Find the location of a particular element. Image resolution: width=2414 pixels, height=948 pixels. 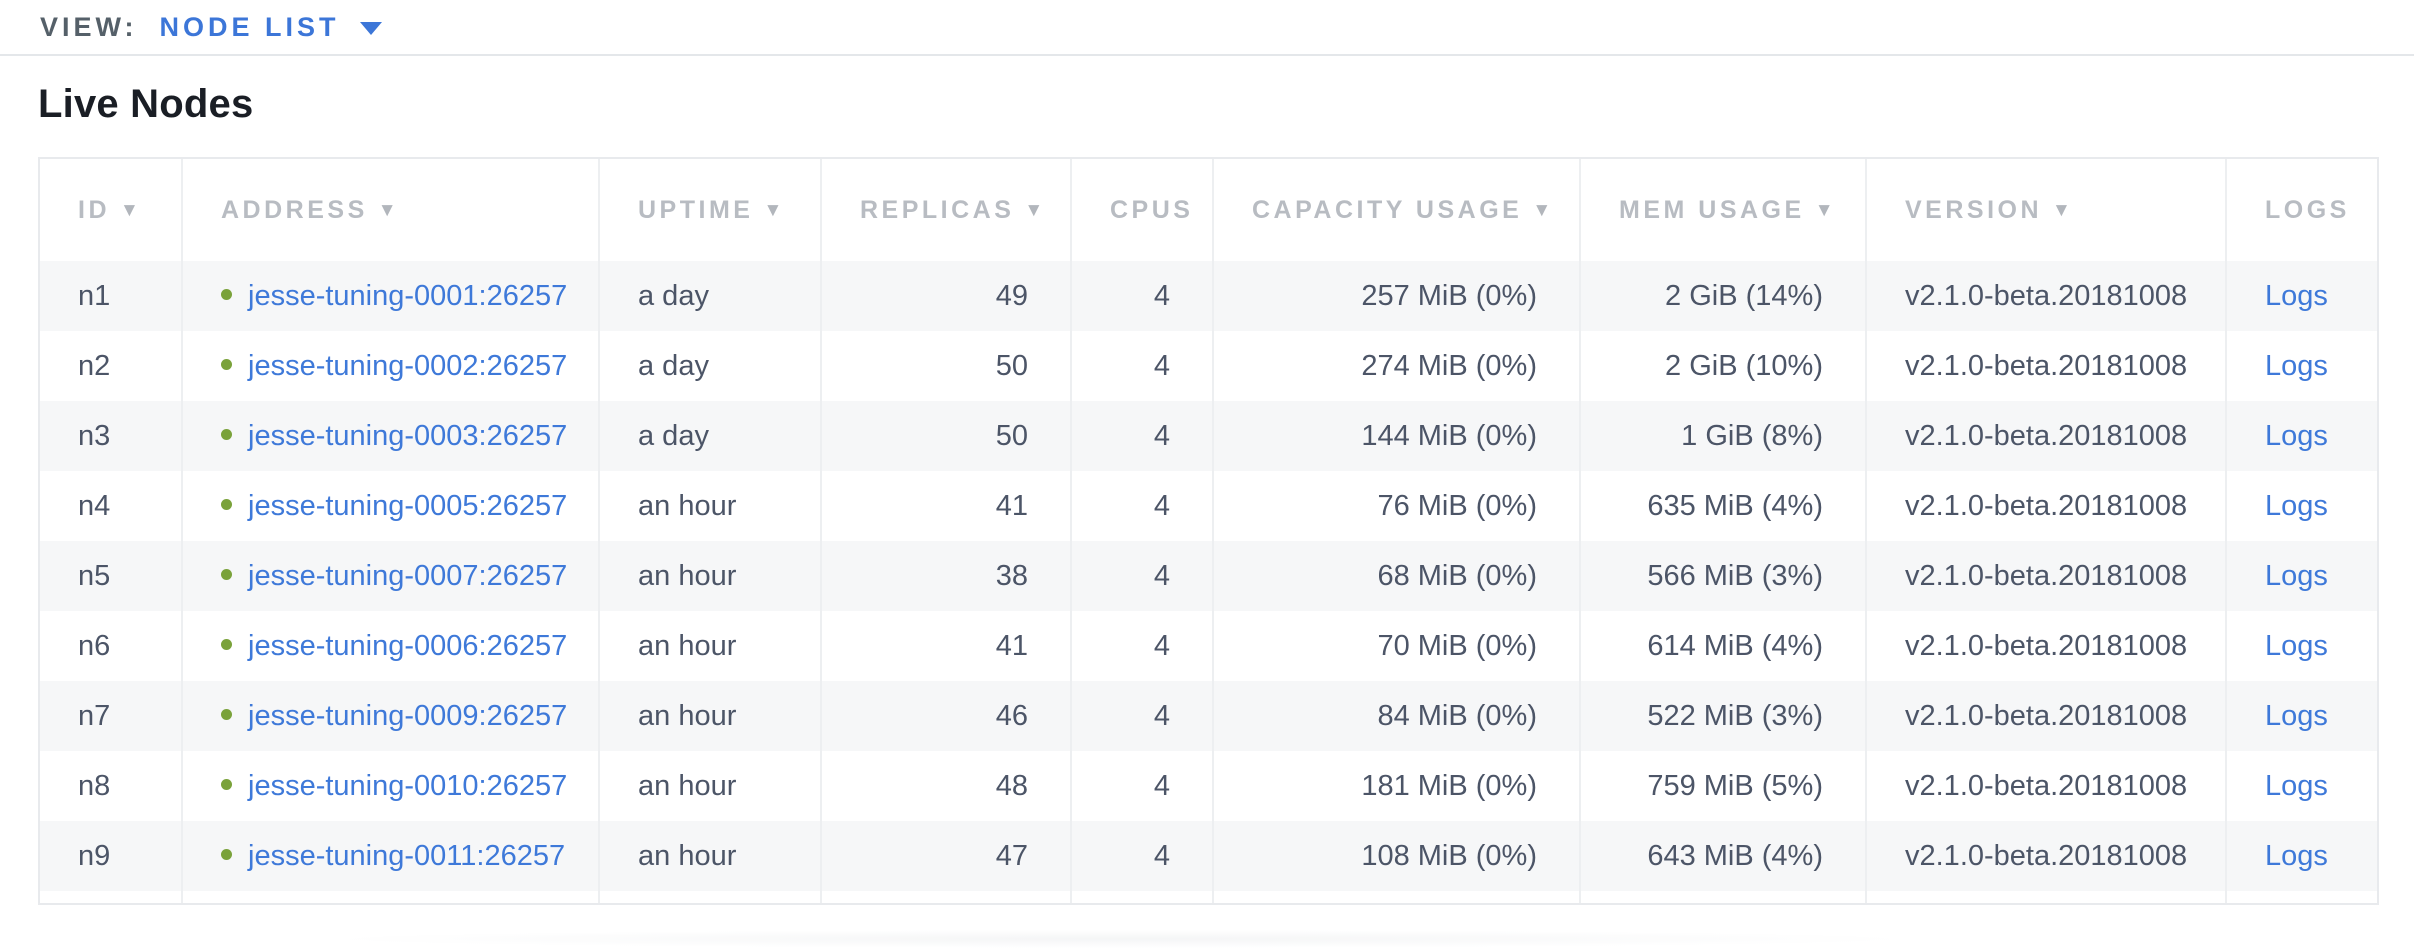

node-address-link: jesse-tuning-0002:26257 is located at coordinates (408, 365).